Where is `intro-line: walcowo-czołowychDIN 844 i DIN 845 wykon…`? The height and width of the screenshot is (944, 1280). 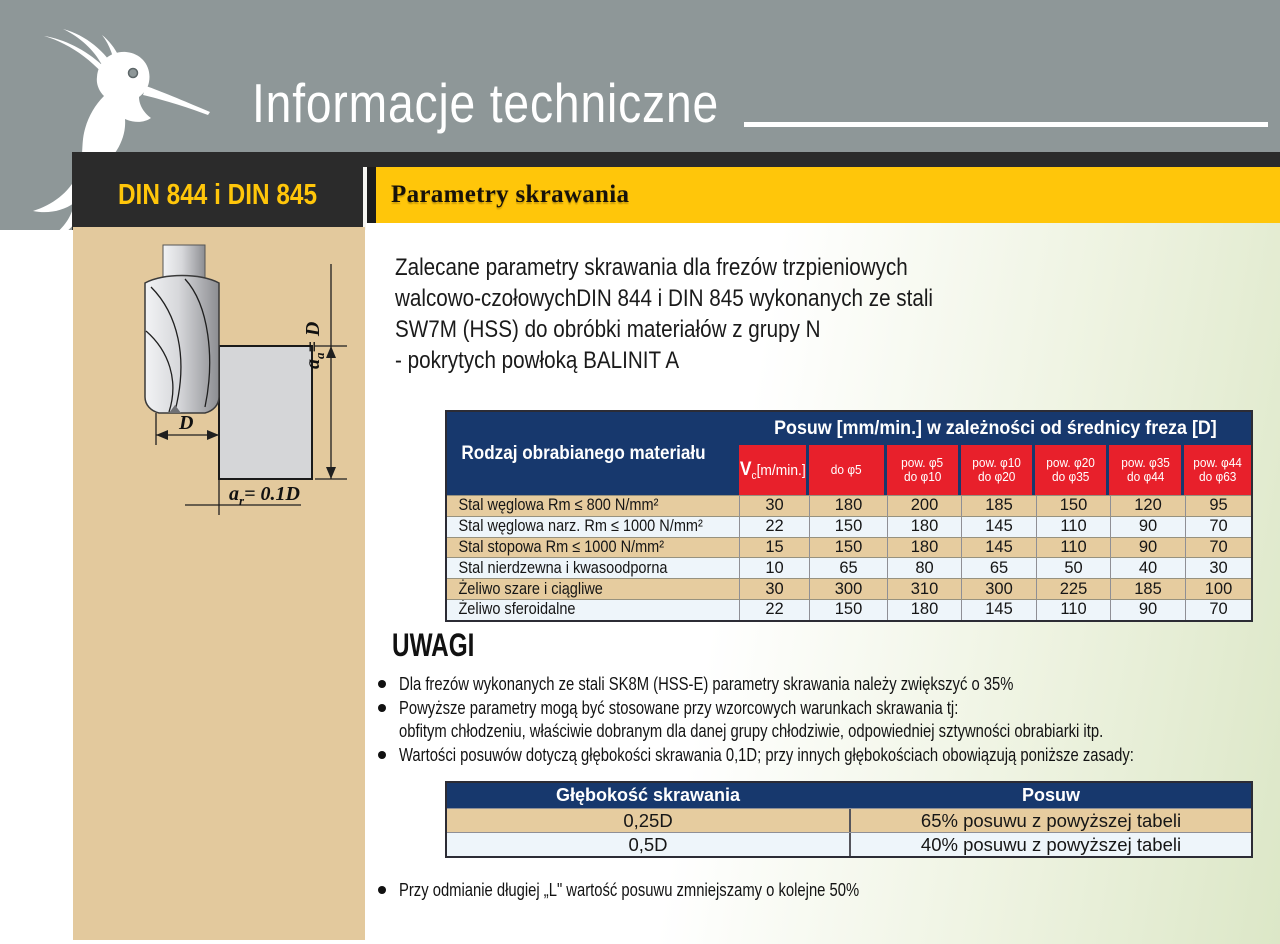
intro-line: walcowo-czołowychDIN 844 i DIN 845 wykon… is located at coordinates (664, 298).